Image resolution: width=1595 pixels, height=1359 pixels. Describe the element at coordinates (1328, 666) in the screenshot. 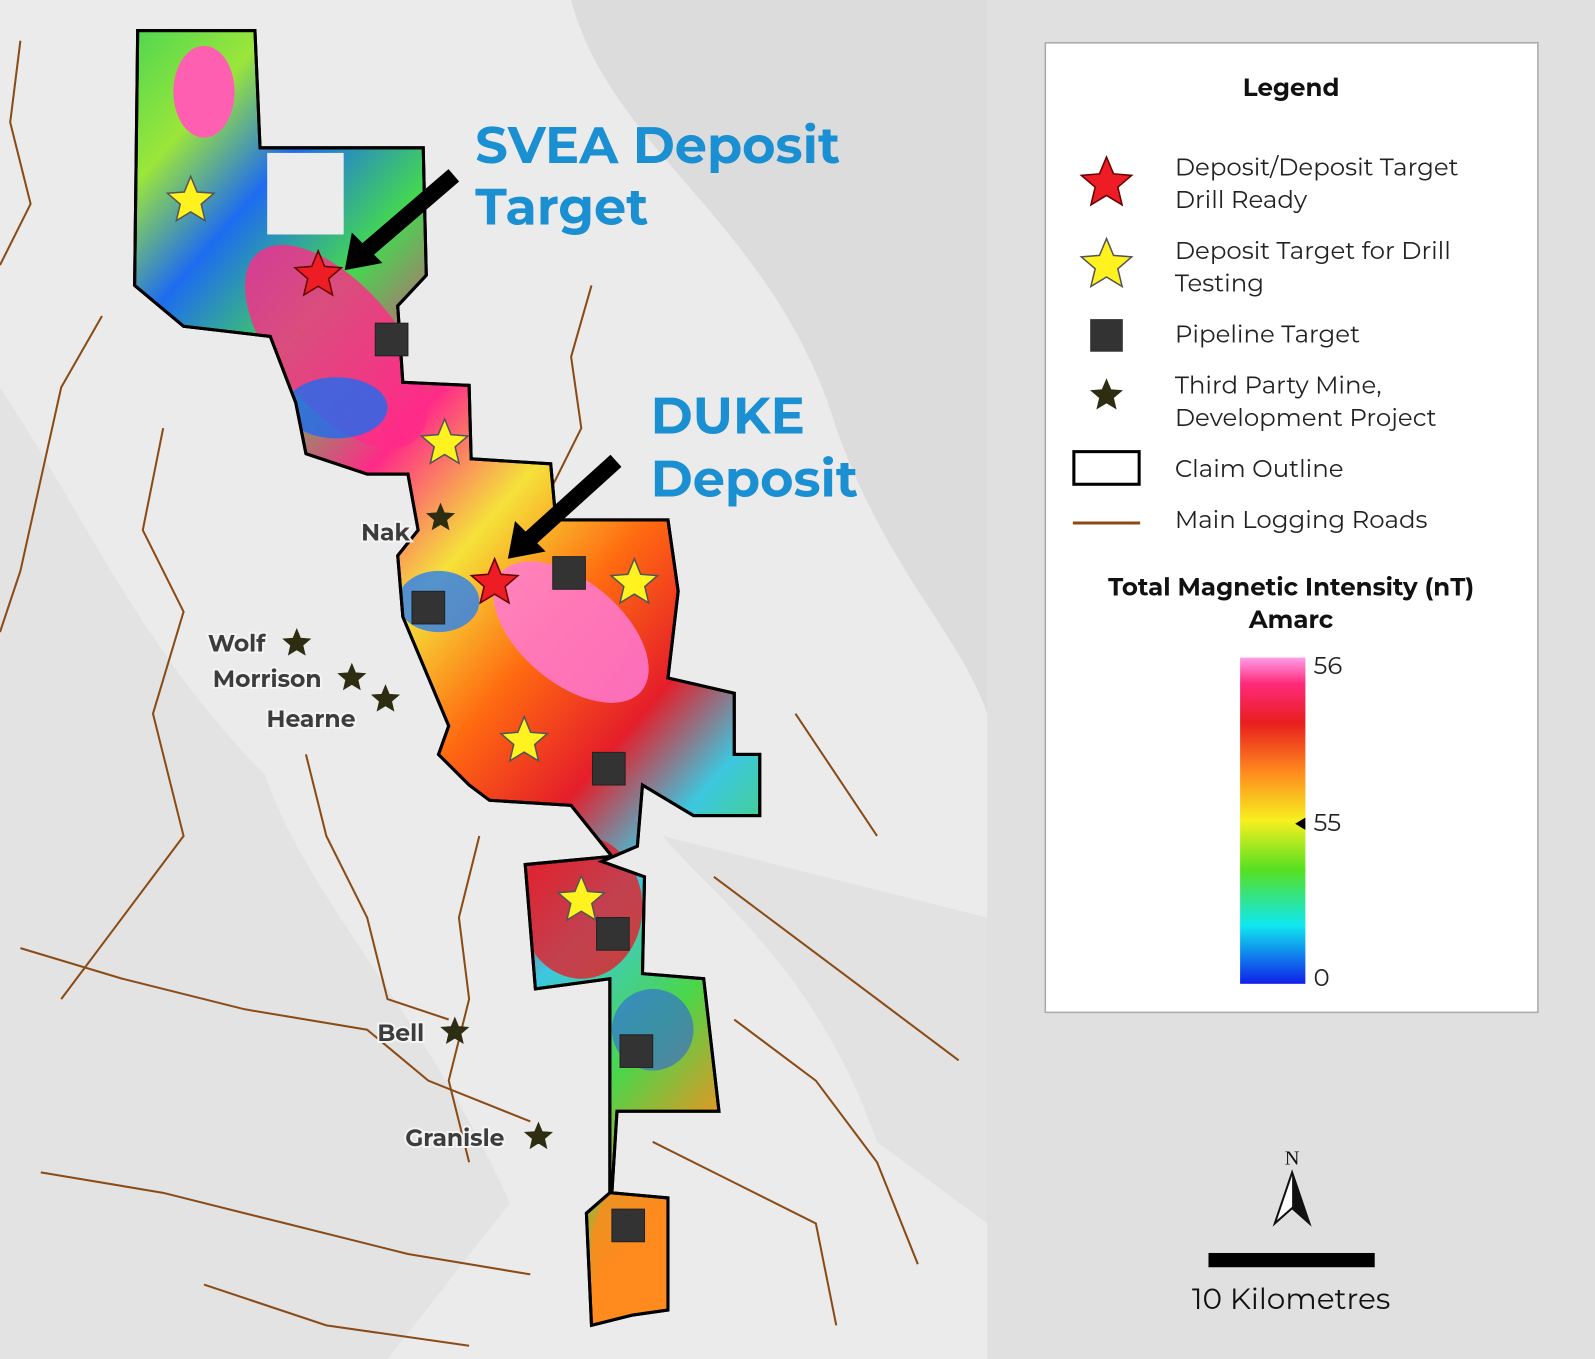

I see `colorbar-label: 56` at that location.